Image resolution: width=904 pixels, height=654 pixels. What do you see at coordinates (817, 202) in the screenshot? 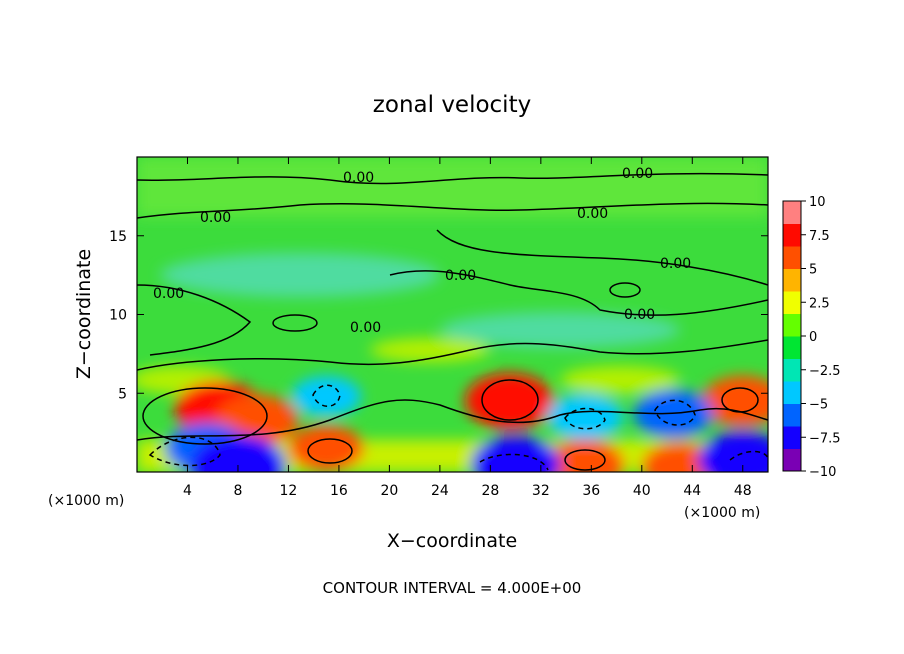
I see `colorbar-tick-label: 10` at bounding box center [817, 202].